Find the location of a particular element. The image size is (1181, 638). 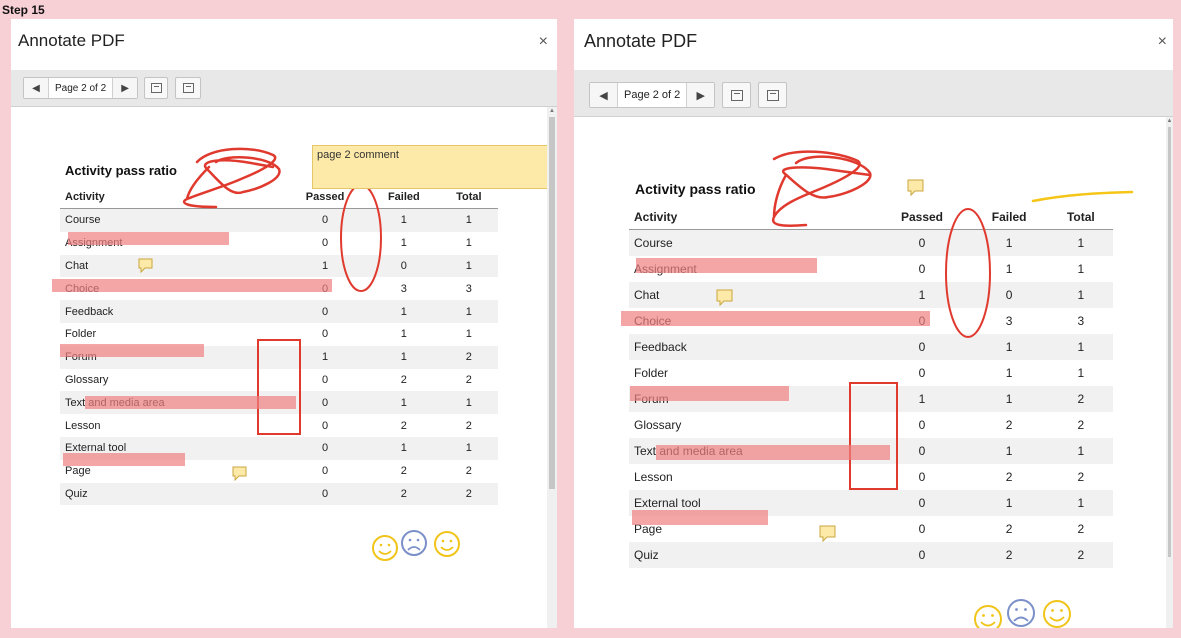

table-header-row: Activity Passed Failed Total is located at coordinates (871, 217).